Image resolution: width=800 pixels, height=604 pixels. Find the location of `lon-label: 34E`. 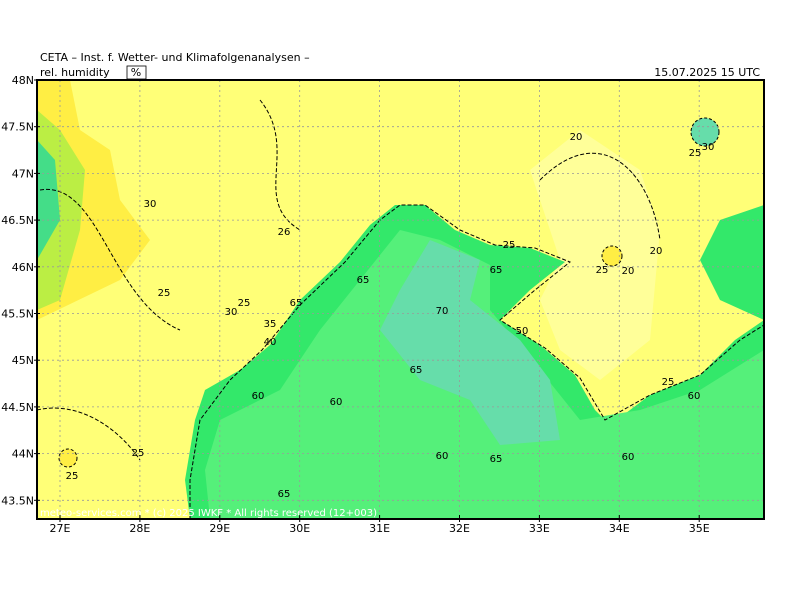

lon-label: 34E is located at coordinates (619, 528).